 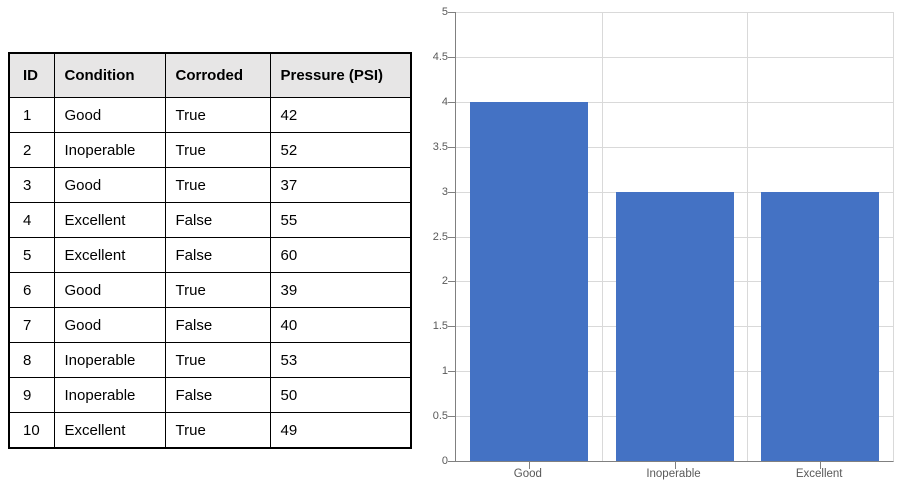 What do you see at coordinates (210, 75) in the screenshot?
I see `table-header-row: ID Condition Corroded Pressure (PSI)` at bounding box center [210, 75].